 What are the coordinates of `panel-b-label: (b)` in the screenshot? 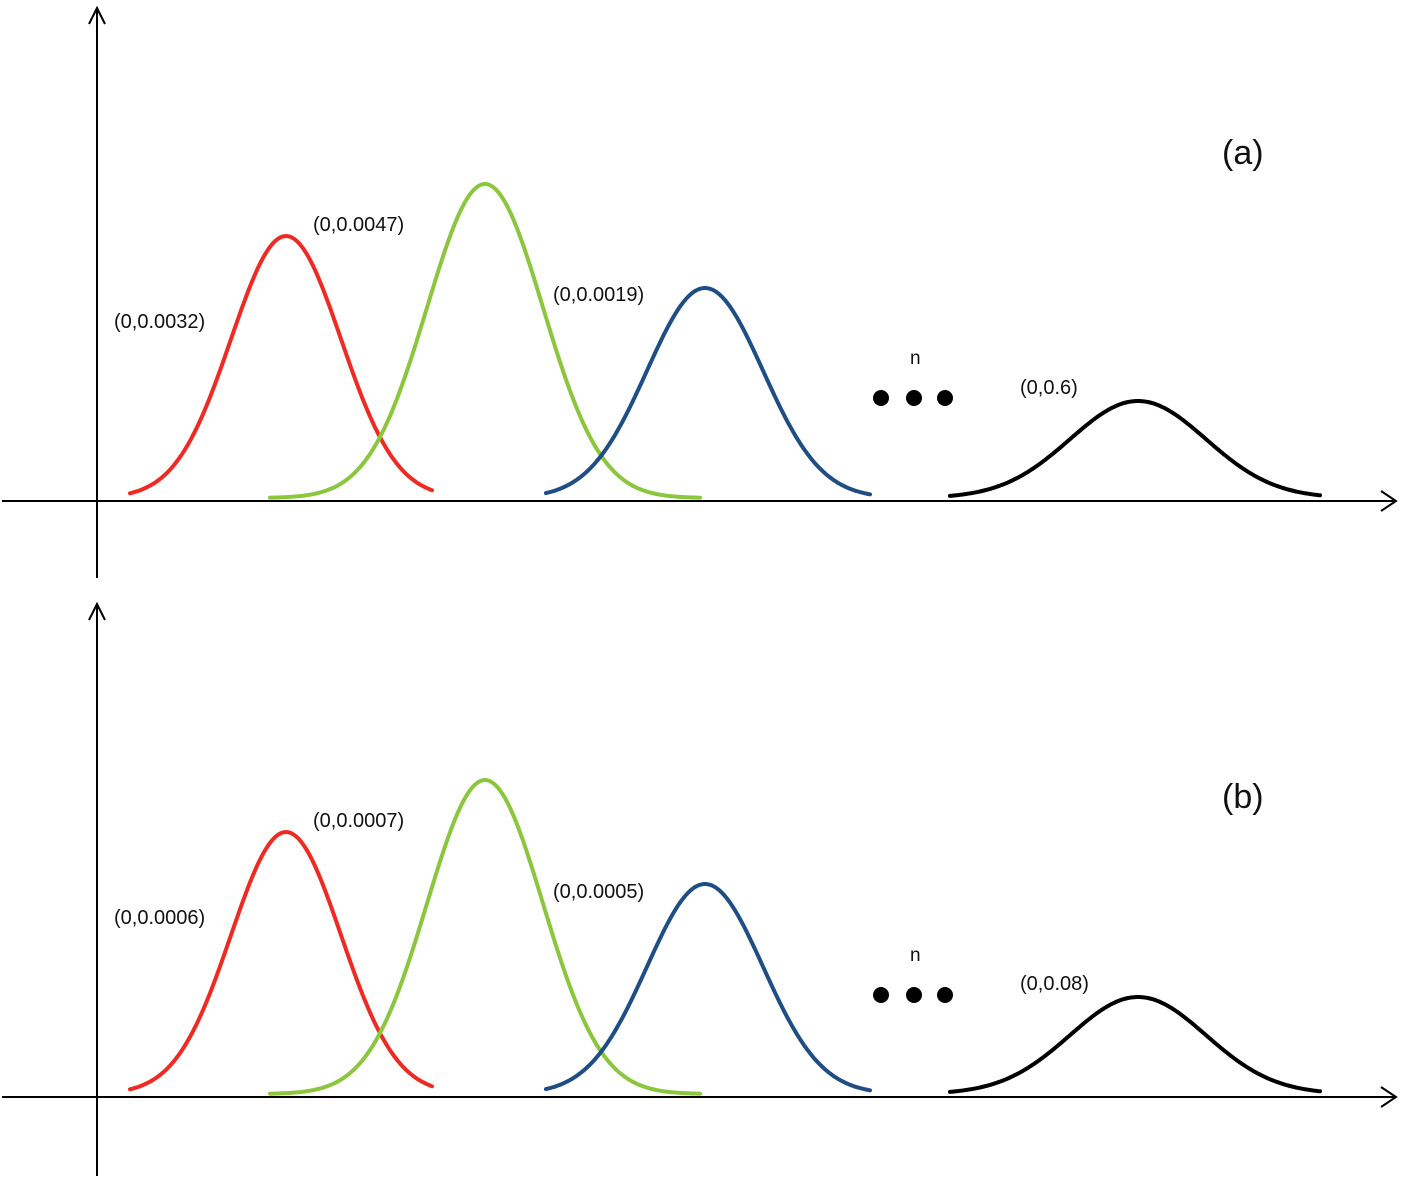 It's located at (1243, 797).